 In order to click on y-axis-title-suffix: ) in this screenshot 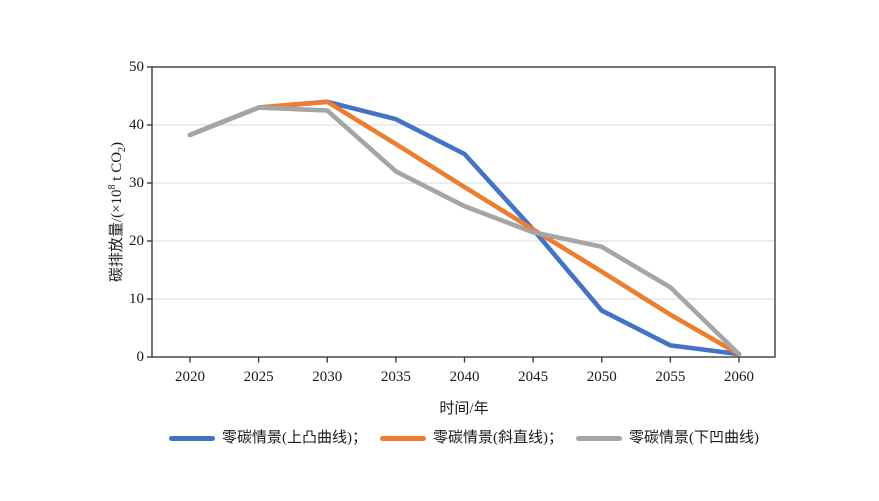, I will do `click(117, 144)`.